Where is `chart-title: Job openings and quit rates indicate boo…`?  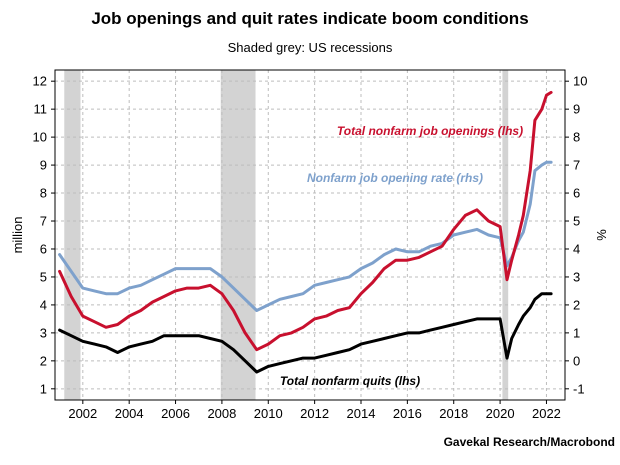 chart-title: Job openings and quit rates indicate boo… is located at coordinates (309, 18).